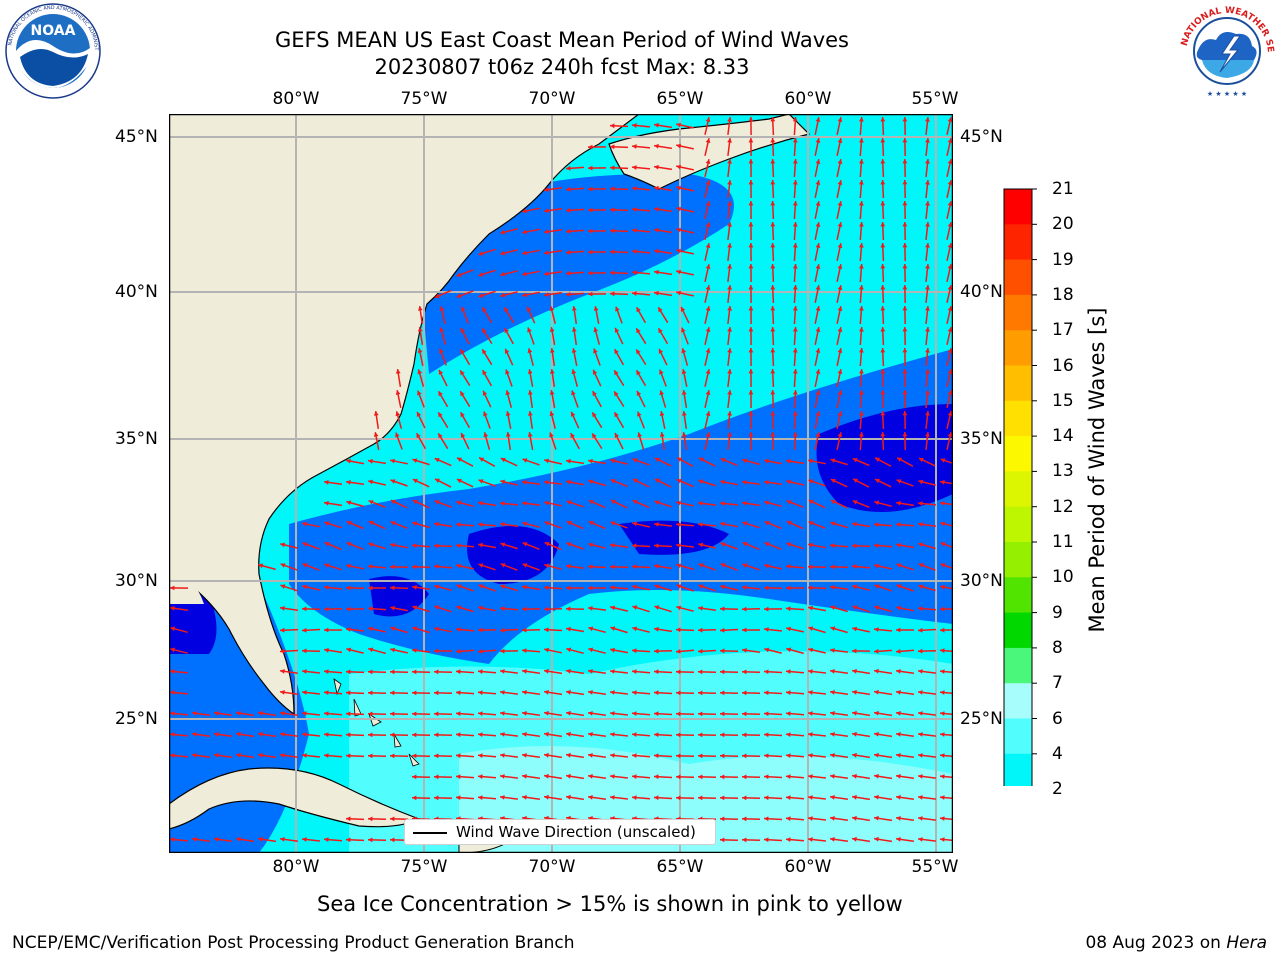 The image size is (1280, 960). What do you see at coordinates (884, 458) in the screenshot?
I see `period-band-under-2-c` at bounding box center [884, 458].